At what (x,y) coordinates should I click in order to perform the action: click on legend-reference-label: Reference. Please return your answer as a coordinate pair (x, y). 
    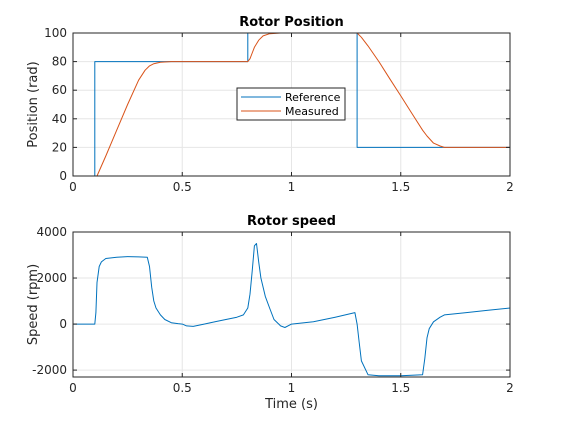
    Looking at the image, I should click on (313, 97).